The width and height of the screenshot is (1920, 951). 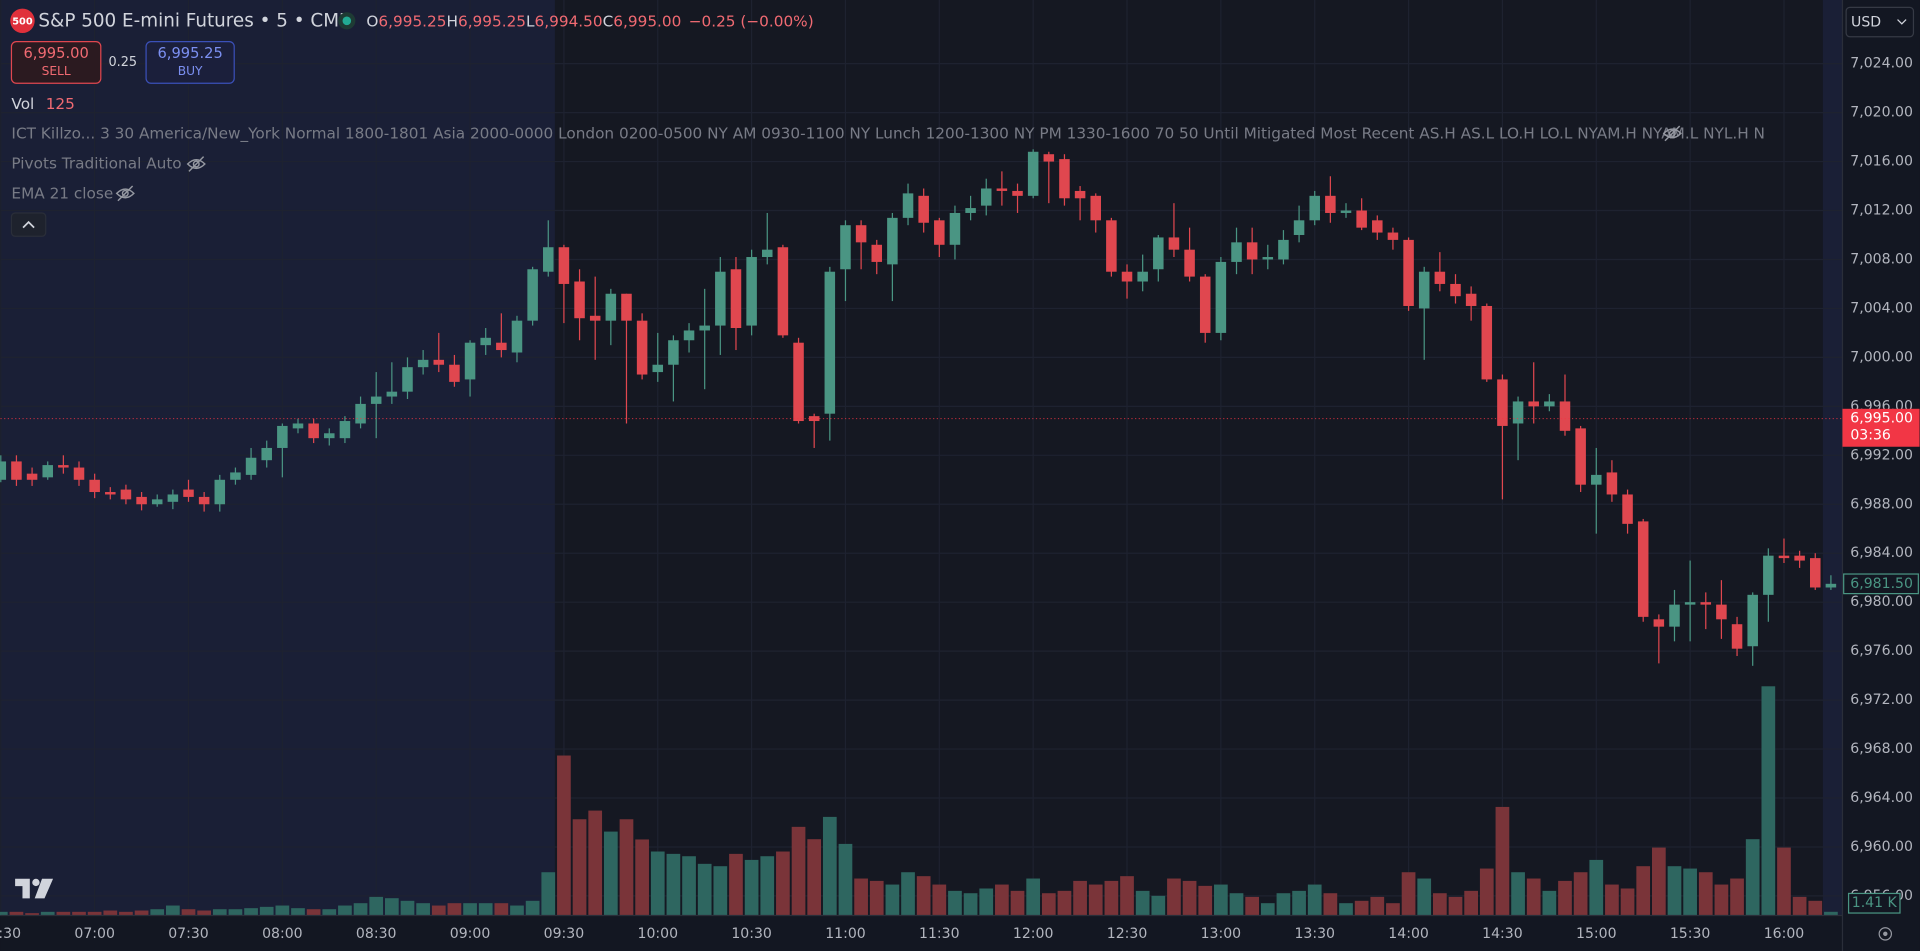 What do you see at coordinates (1690, 934) in the screenshot?
I see `x-tick-label: 15:30` at bounding box center [1690, 934].